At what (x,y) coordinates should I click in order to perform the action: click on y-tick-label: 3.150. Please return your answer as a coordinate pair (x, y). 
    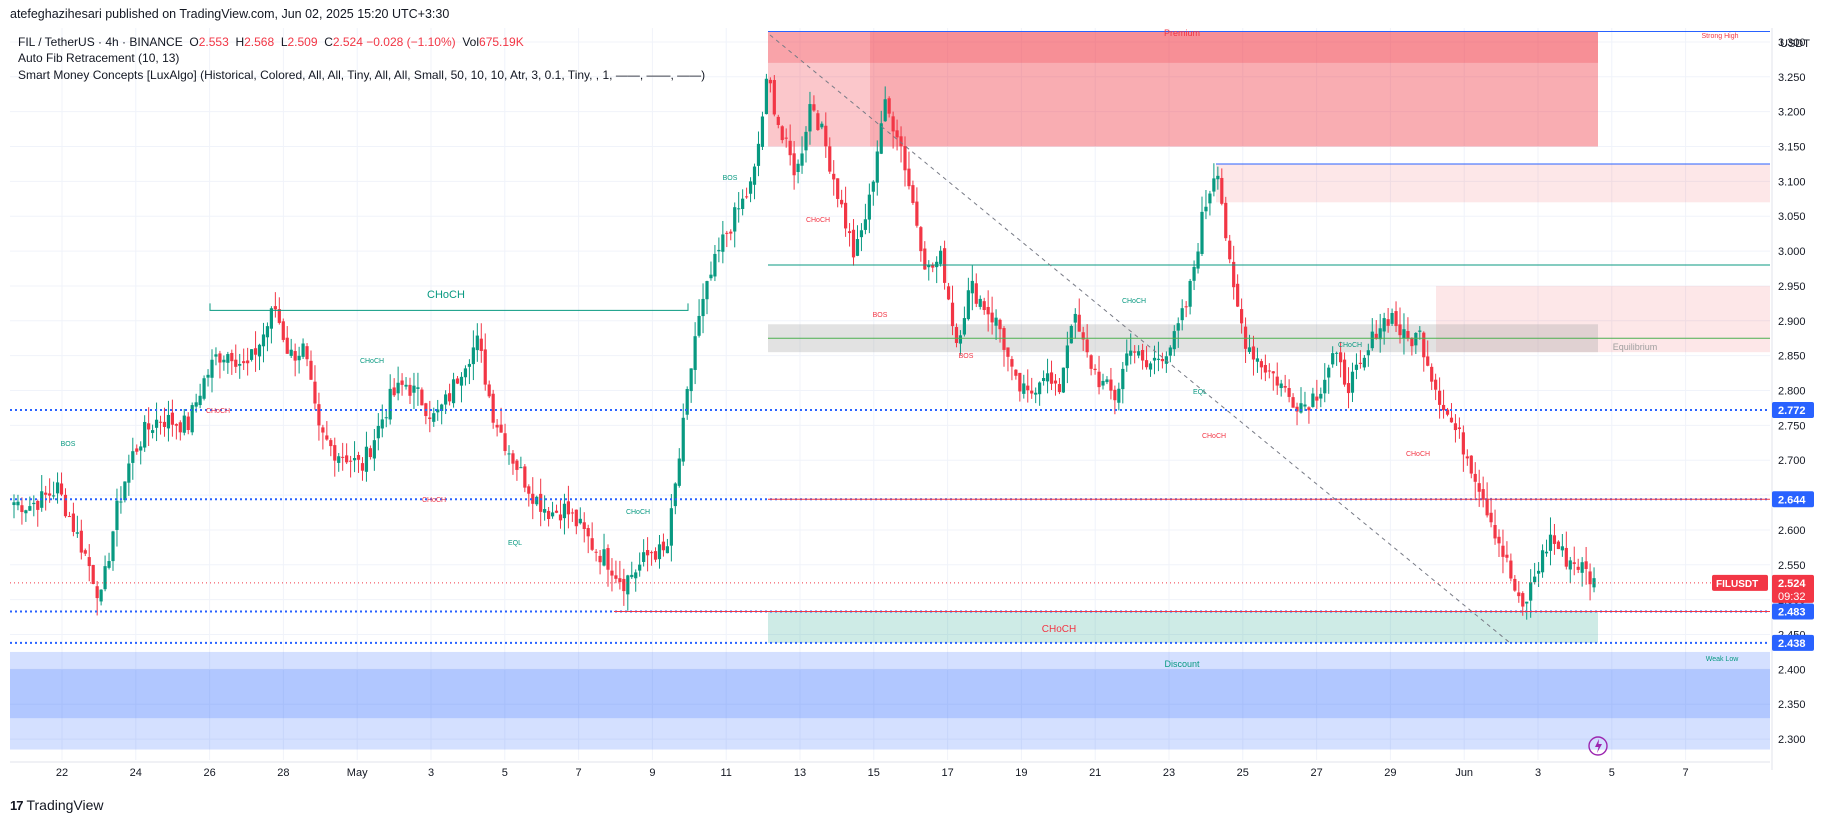
    Looking at the image, I should click on (1792, 148).